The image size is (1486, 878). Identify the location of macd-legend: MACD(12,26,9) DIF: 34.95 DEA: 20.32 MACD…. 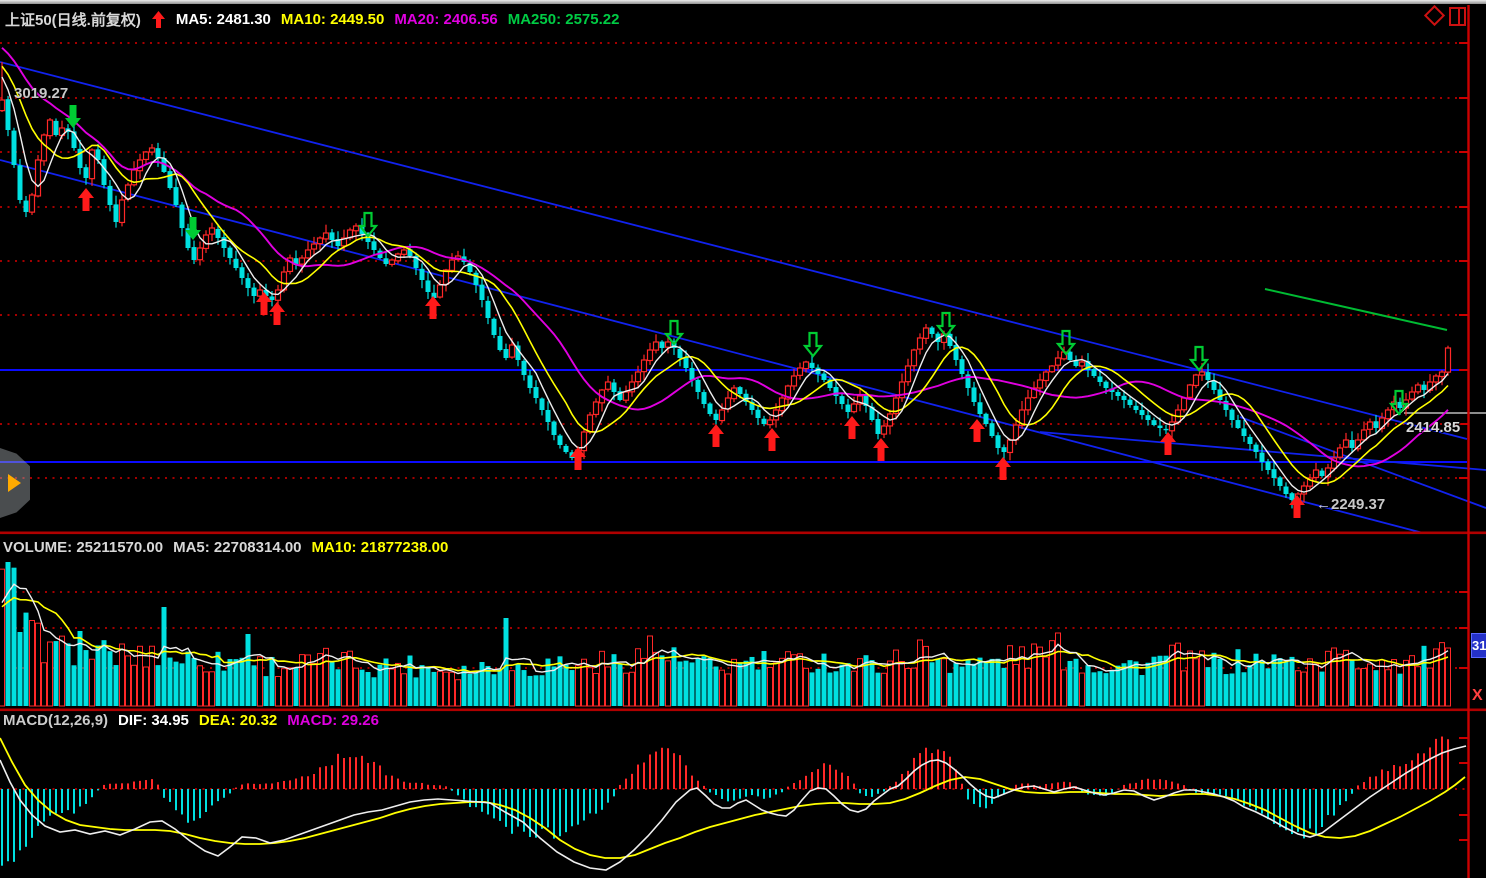
(191, 720).